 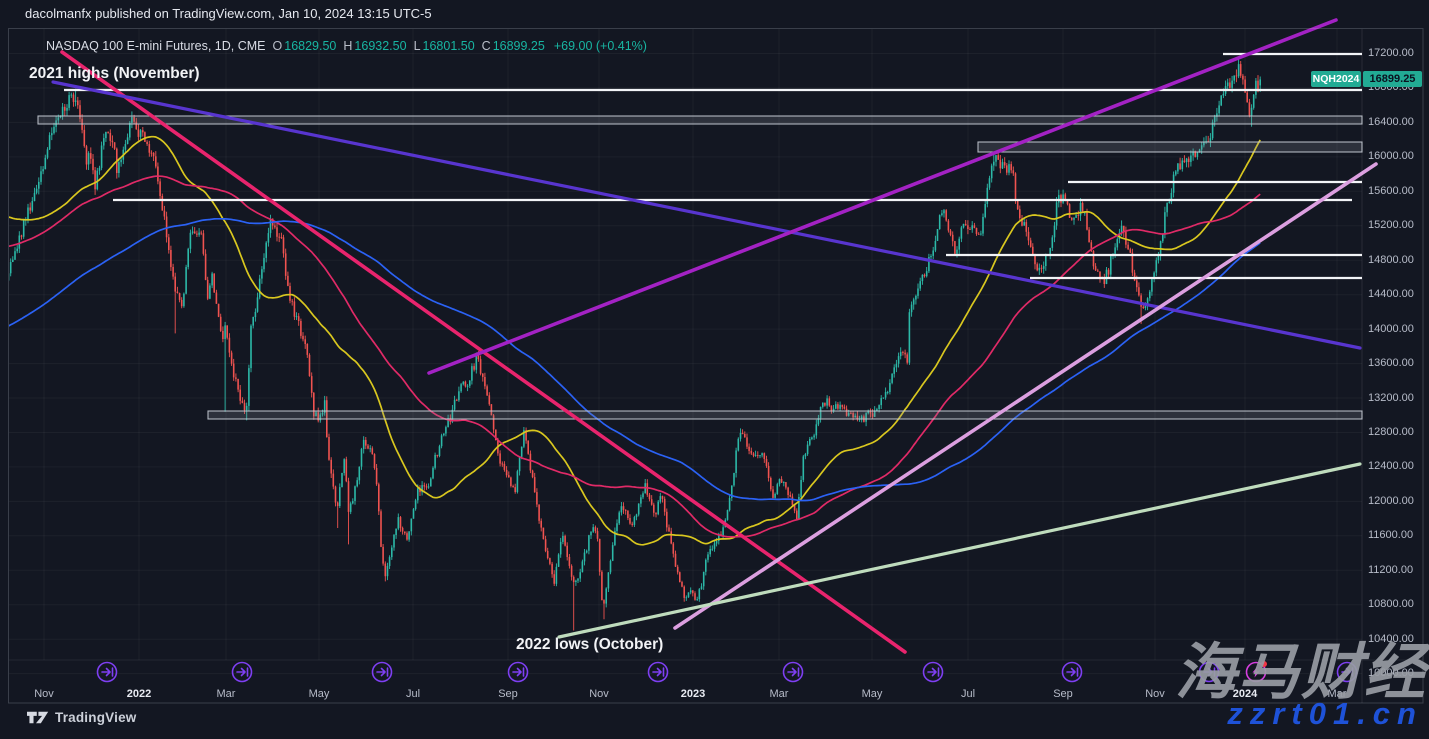 What do you see at coordinates (310, 45) in the screenshot?
I see `open-value: 16829.50` at bounding box center [310, 45].